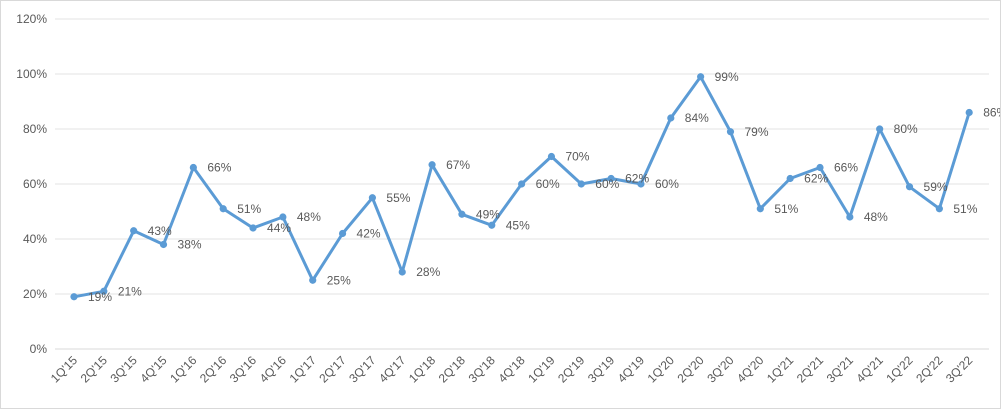 Image resolution: width=1001 pixels, height=413 pixels. I want to click on x-tick-label: 1Q'20, so click(661, 369).